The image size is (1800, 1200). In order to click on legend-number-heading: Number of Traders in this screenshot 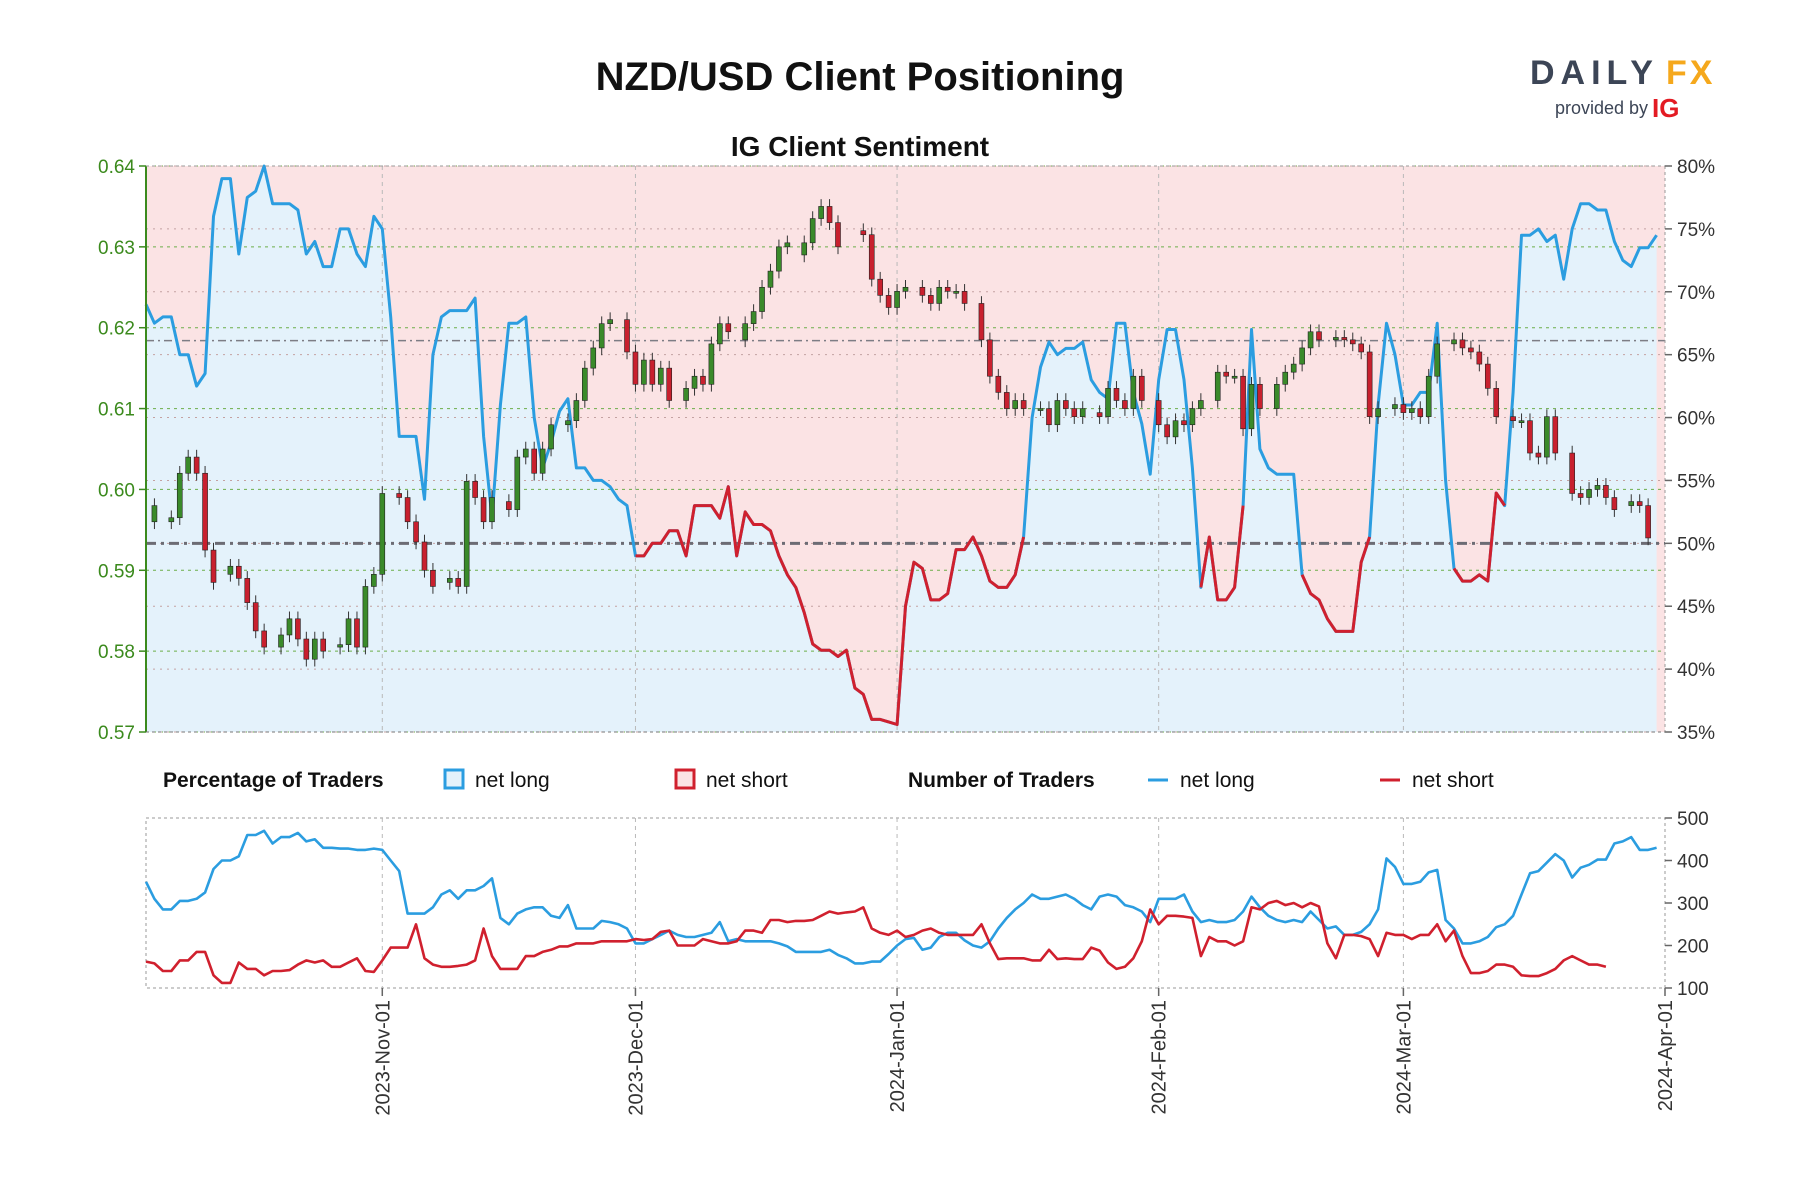, I will do `click(1001, 780)`.